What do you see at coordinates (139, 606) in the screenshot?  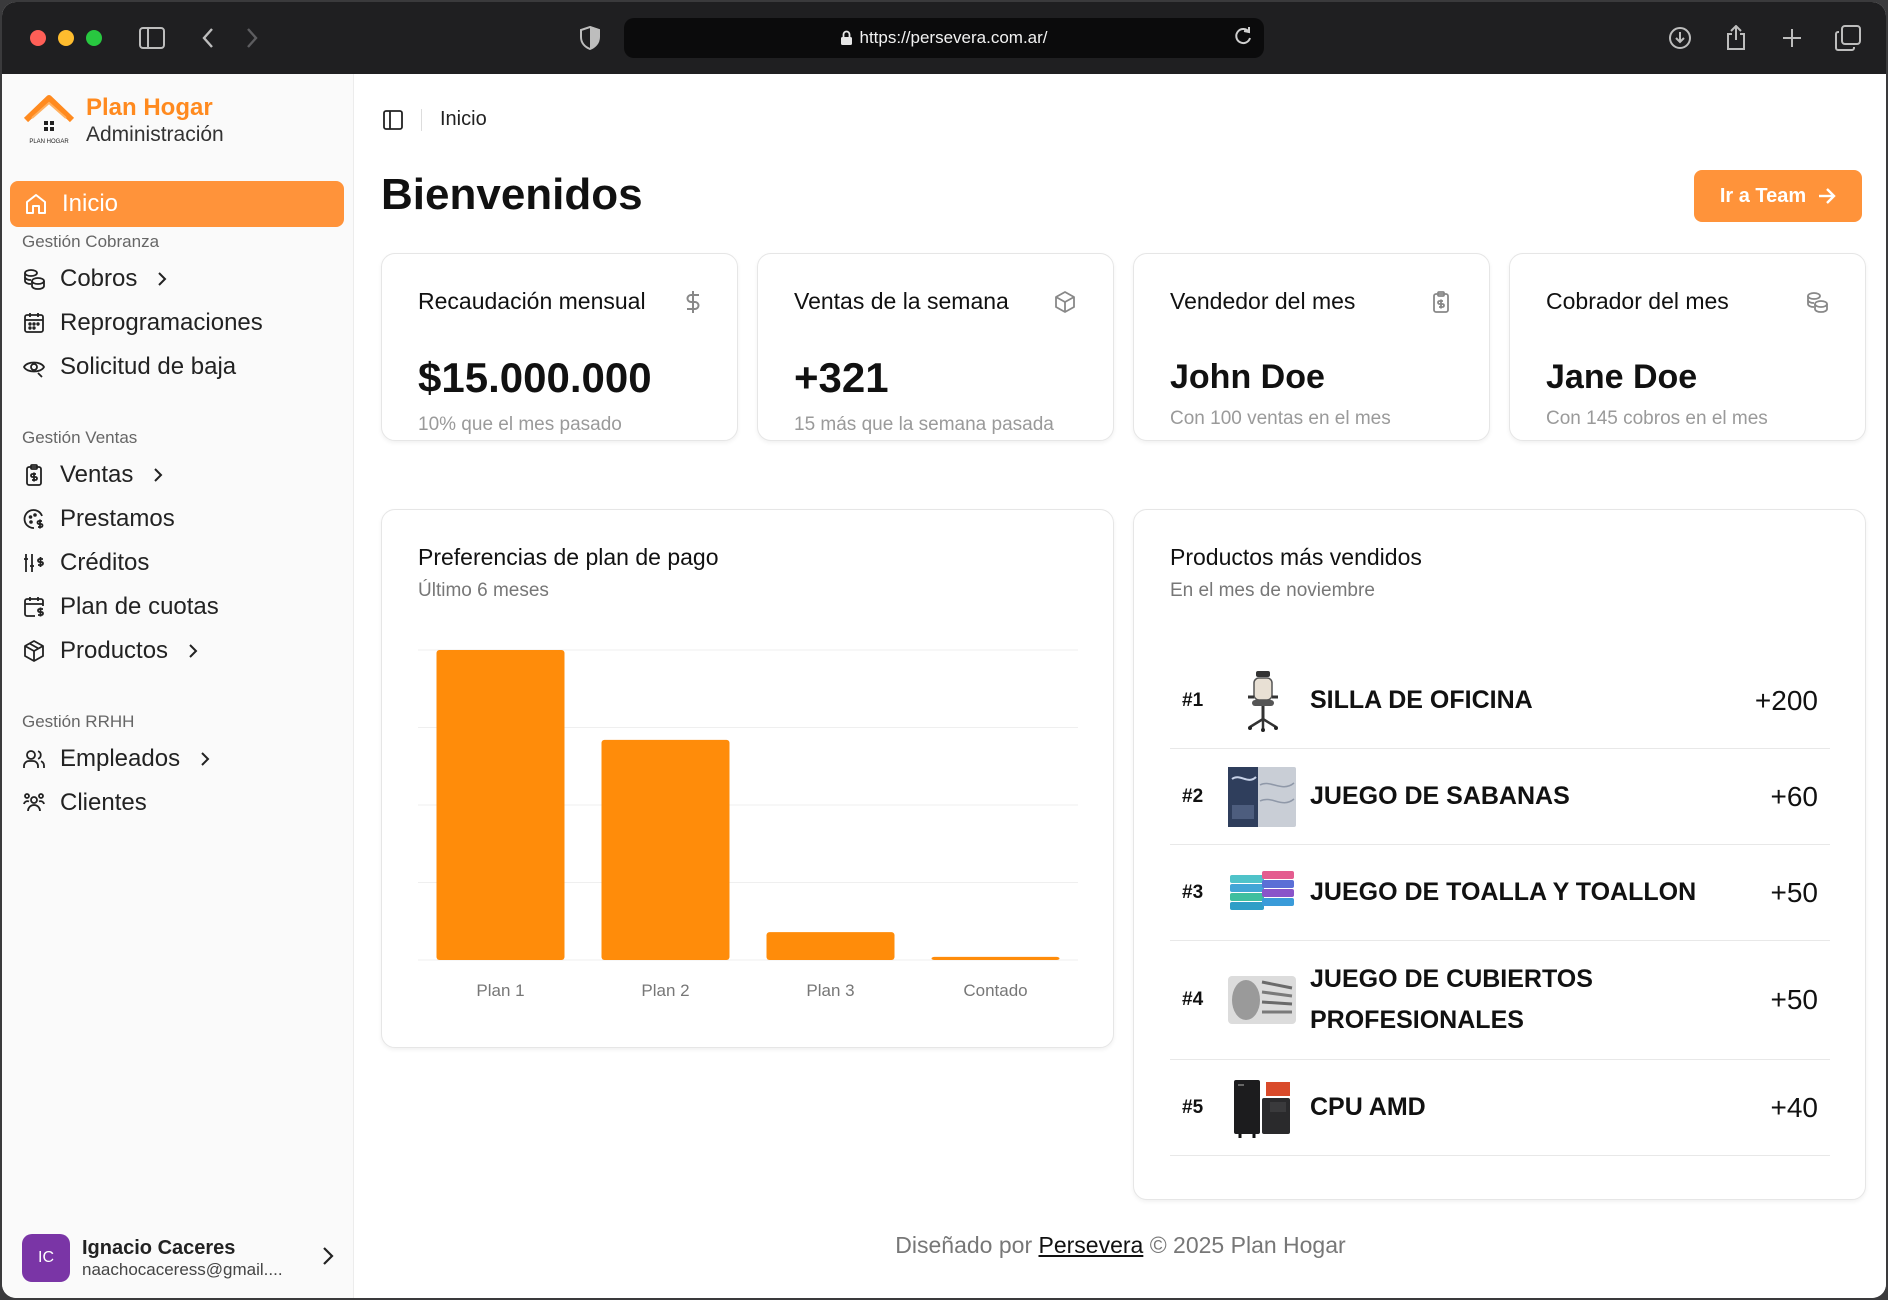 I see `sidebar-item-label: Plan de cuotas` at bounding box center [139, 606].